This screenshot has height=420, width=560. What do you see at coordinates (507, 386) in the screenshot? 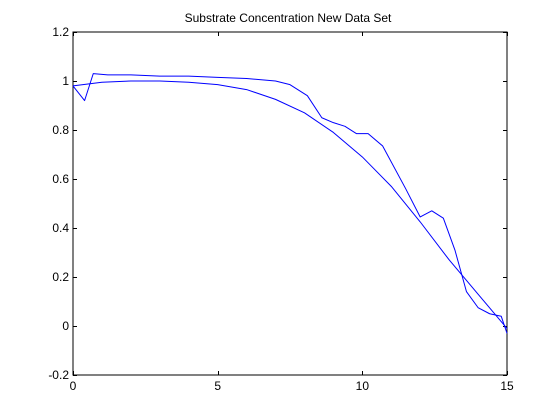
I see `x-tick-label: 15` at bounding box center [507, 386].